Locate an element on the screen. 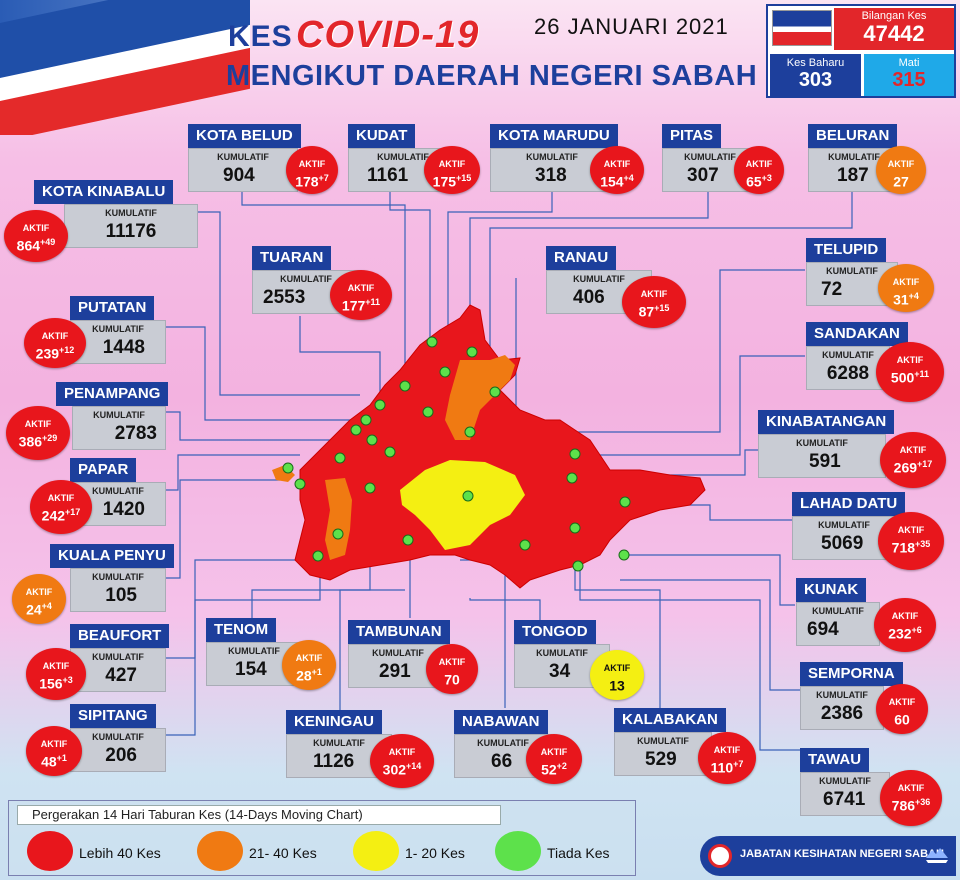 This screenshot has height=880, width=960. kumulatif-value: 307 is located at coordinates (703, 175).